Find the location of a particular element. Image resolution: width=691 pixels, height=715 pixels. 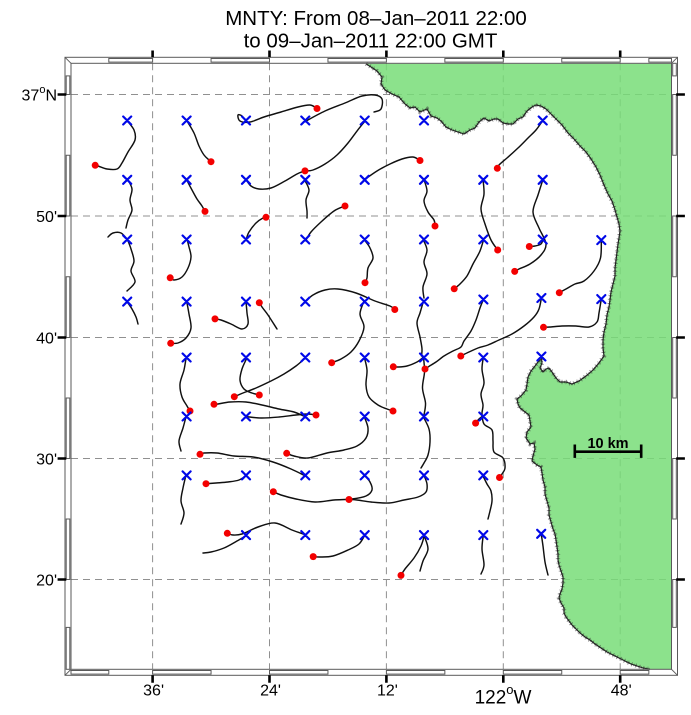

svg-text: 20' is located at coordinates (46, 581).